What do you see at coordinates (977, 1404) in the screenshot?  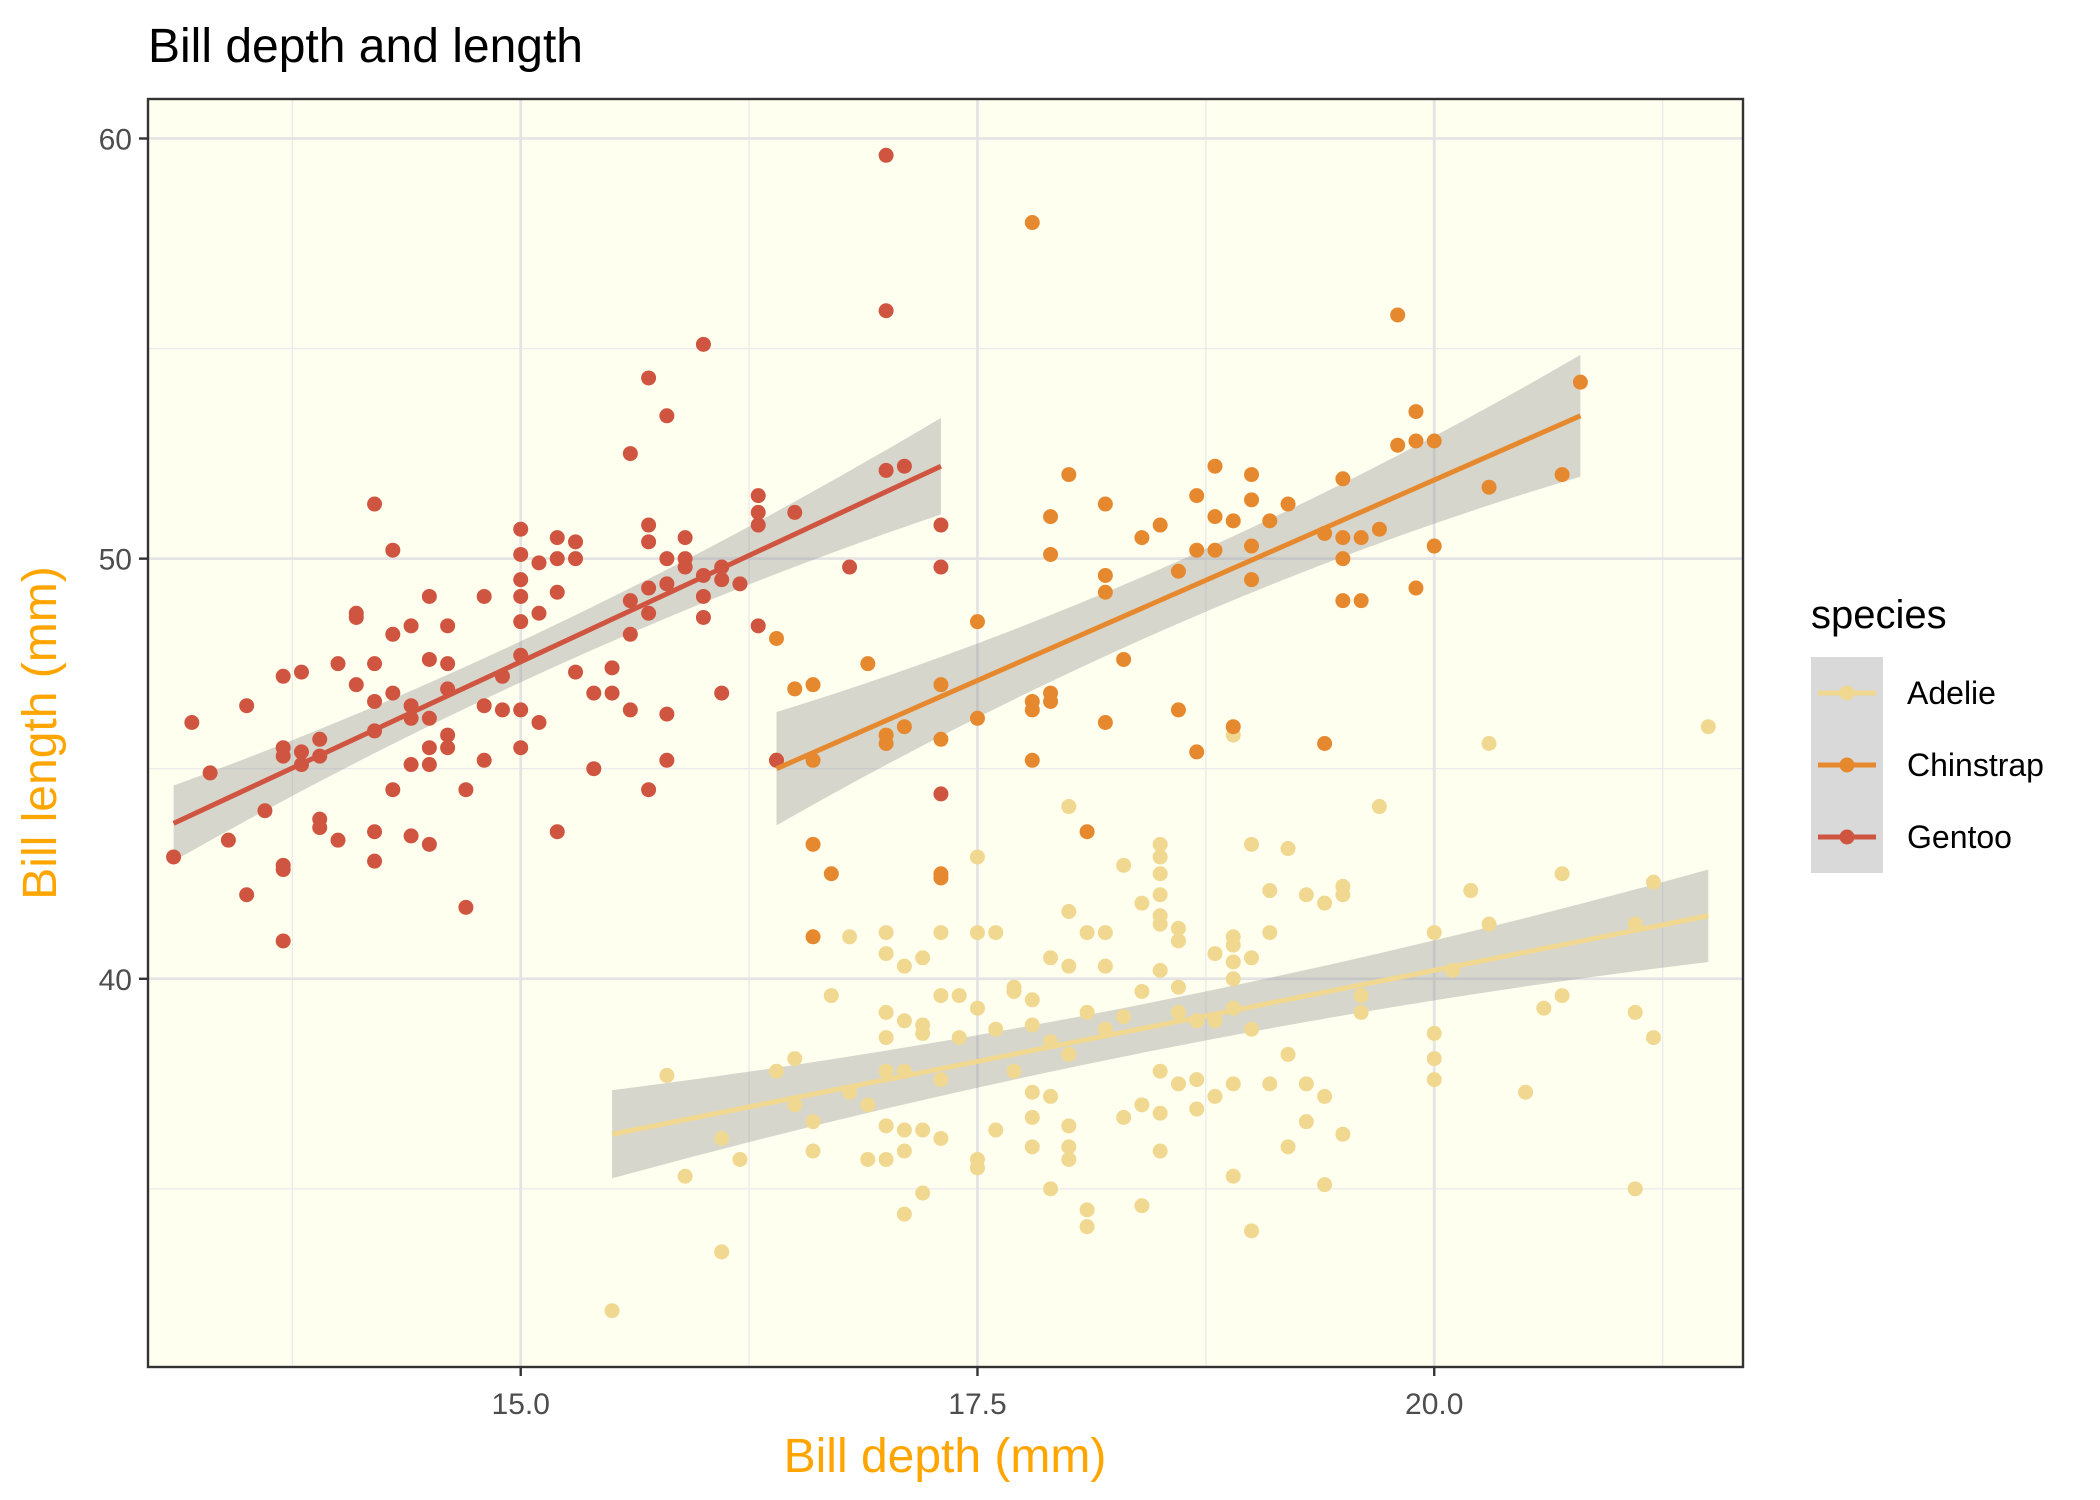 I see `x-tick-label: 17.5` at bounding box center [977, 1404].